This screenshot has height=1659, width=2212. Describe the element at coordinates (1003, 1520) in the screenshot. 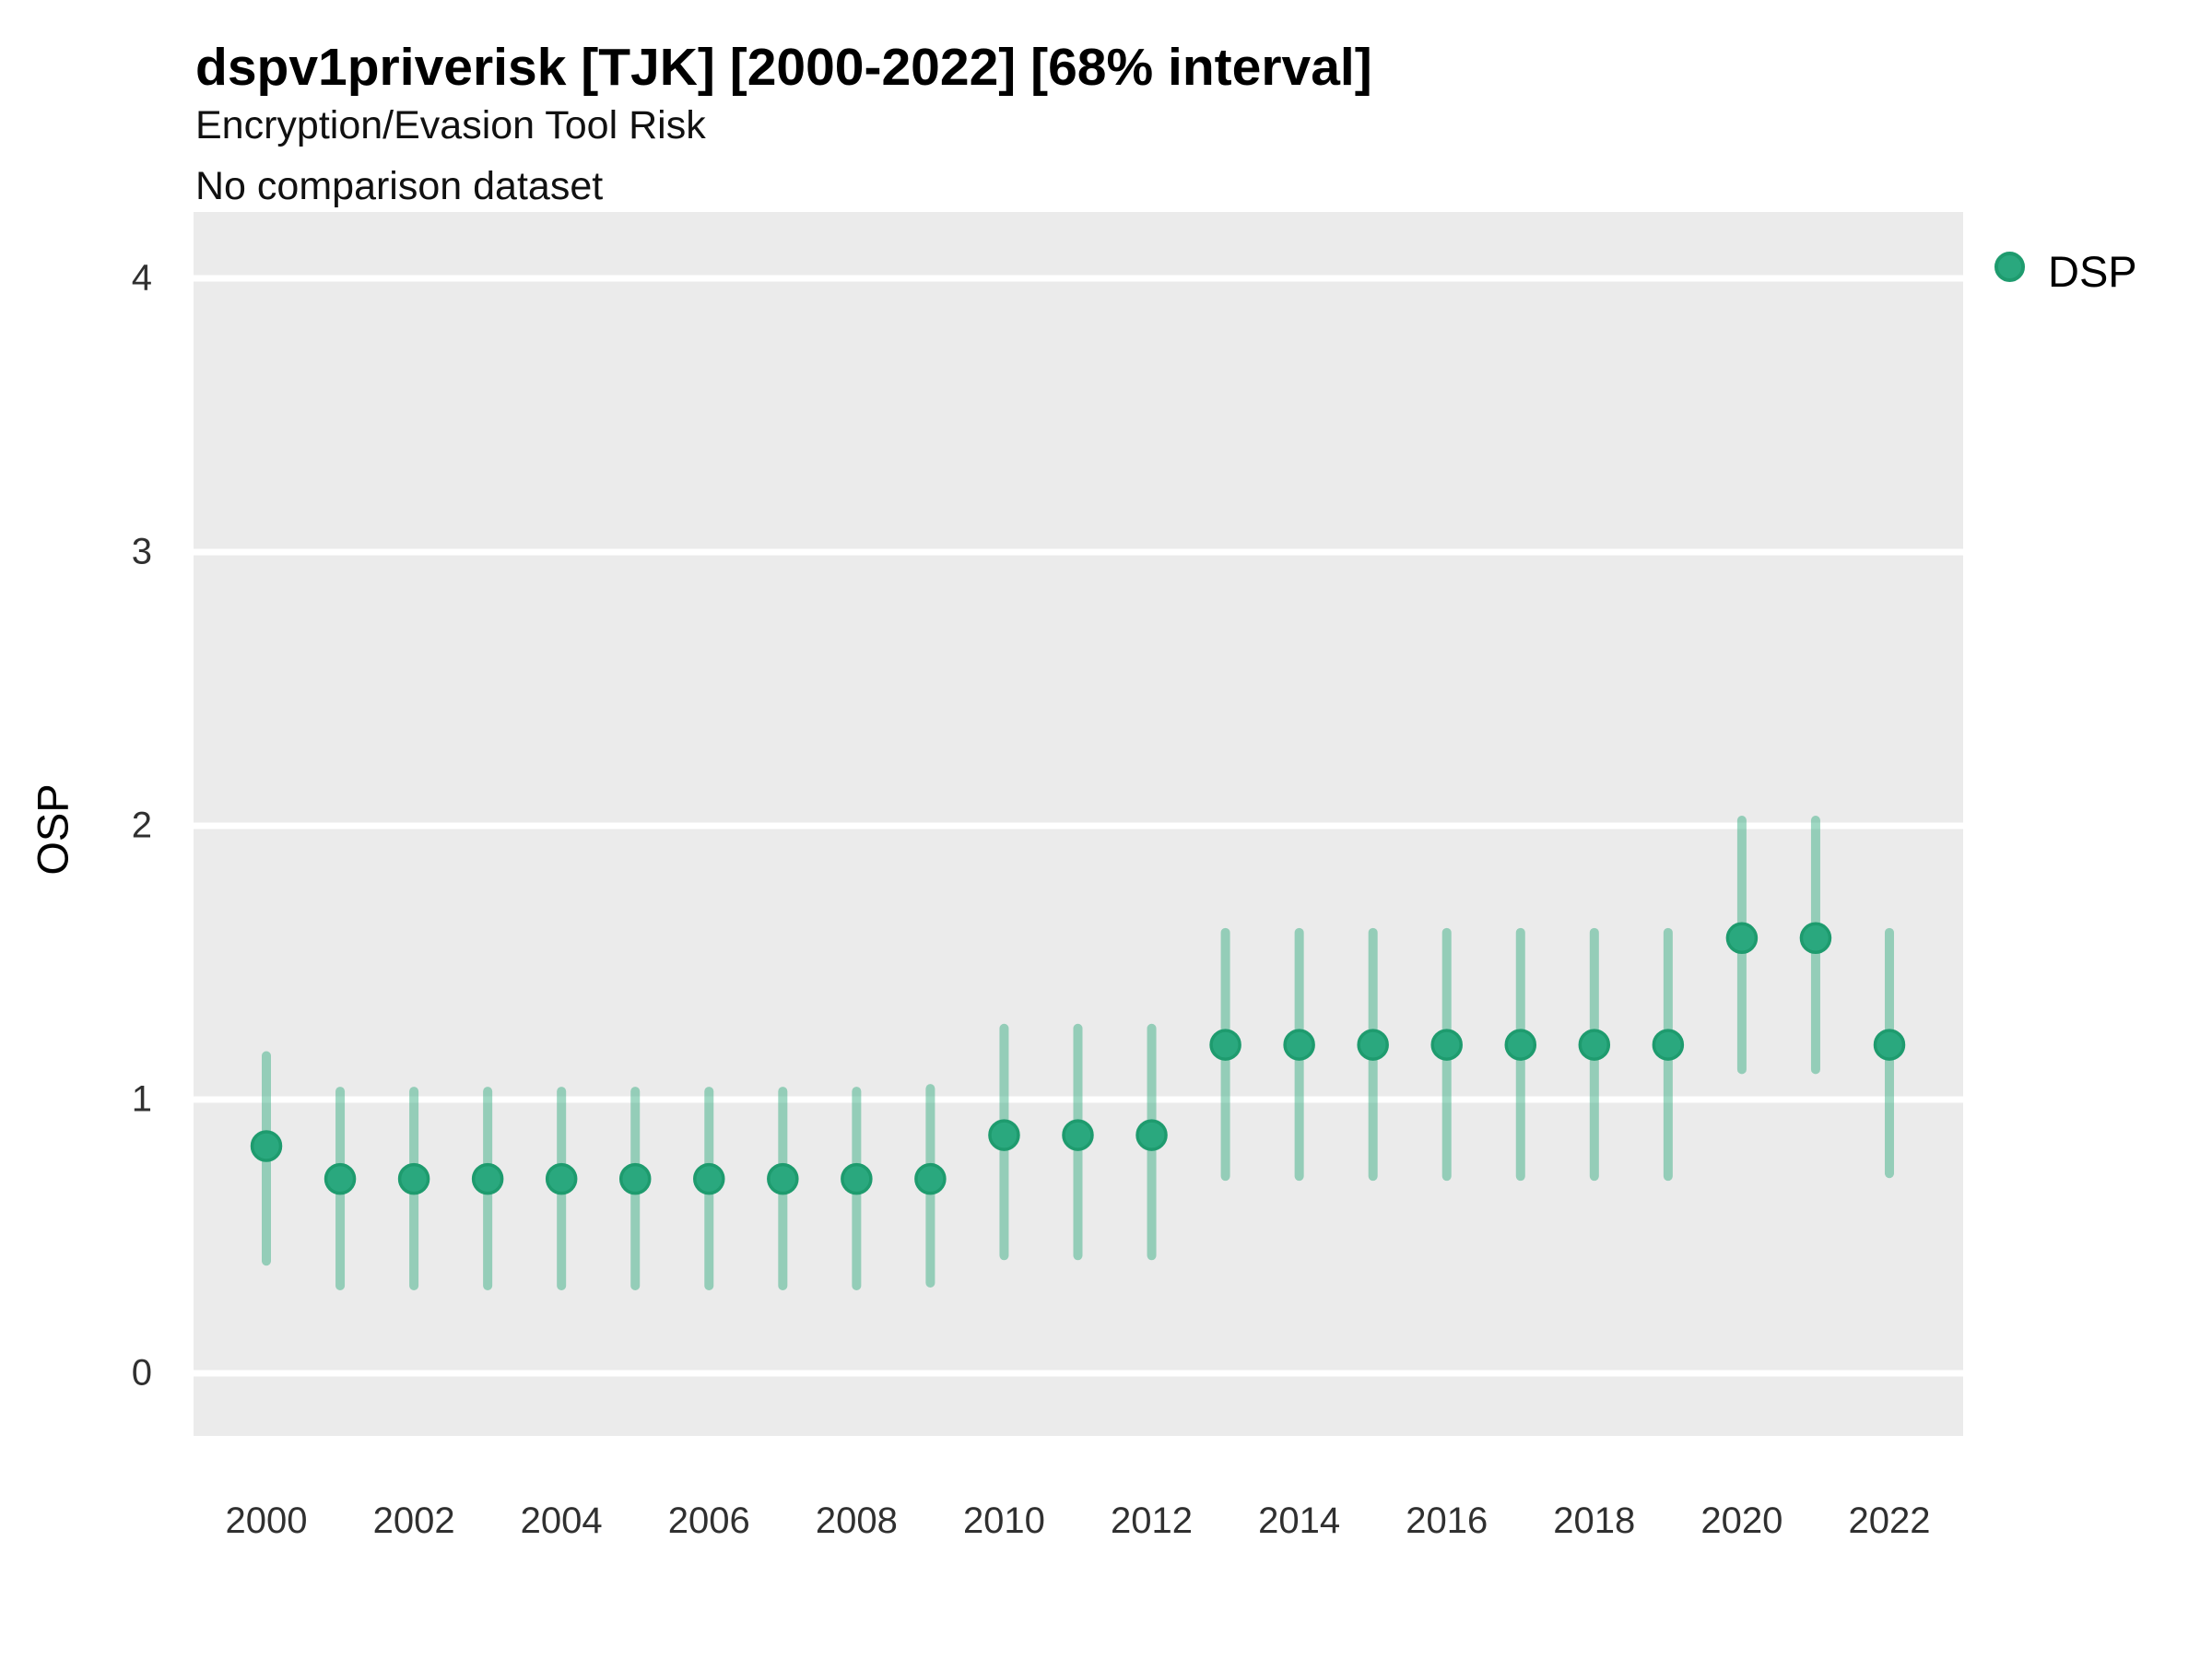

I see `x-tick-label-2010: 2010` at that location.